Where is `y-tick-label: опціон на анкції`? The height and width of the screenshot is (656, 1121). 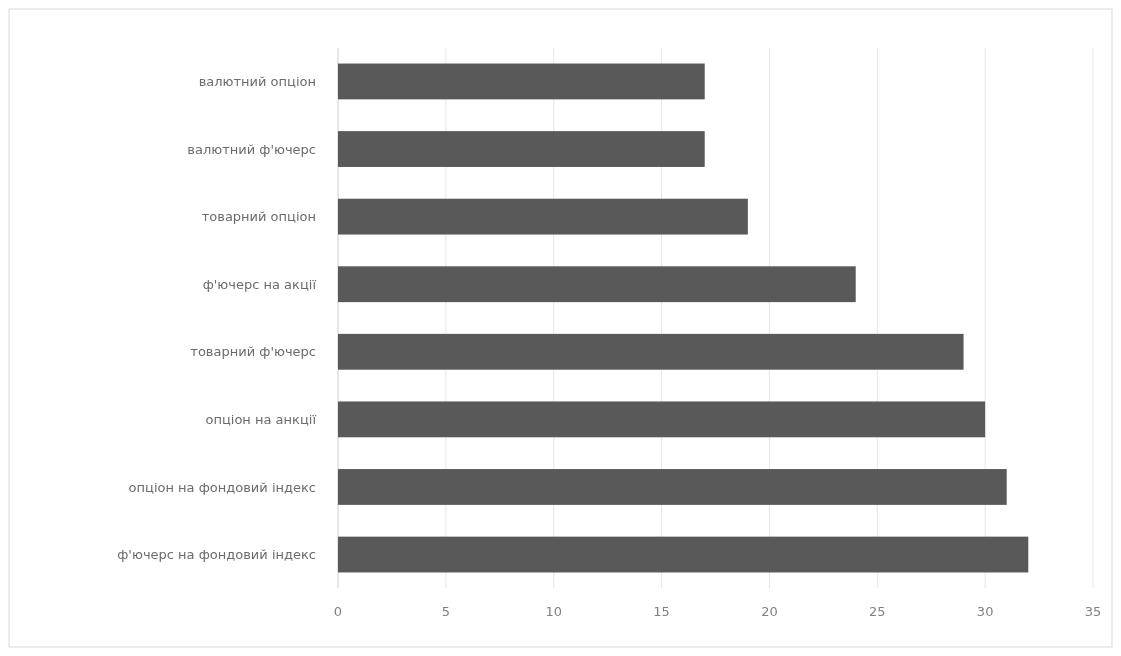
y-tick-label: опціон на анкції is located at coordinates (261, 419).